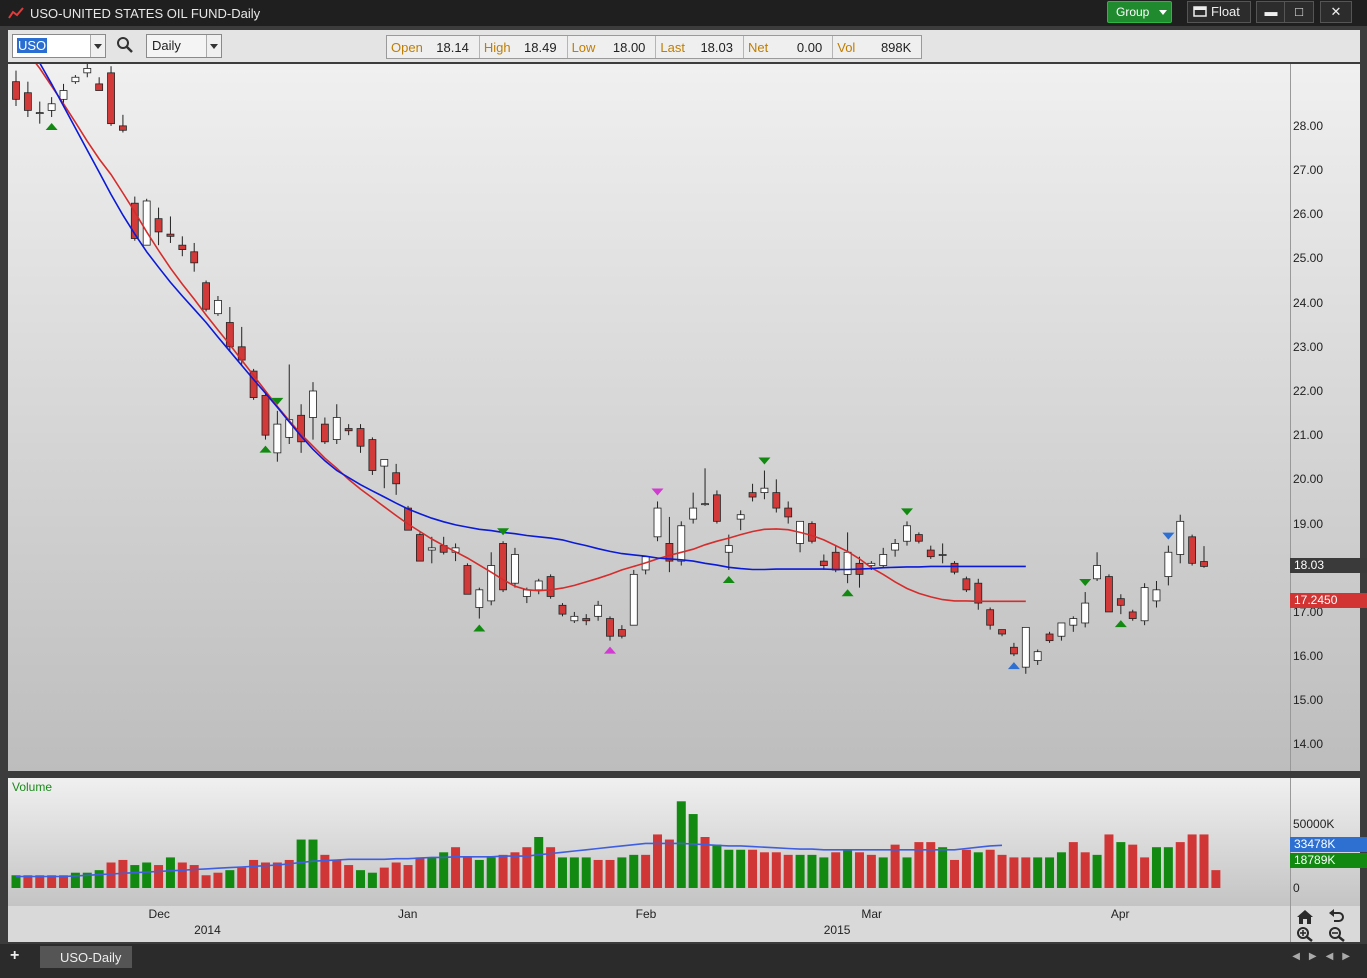 The width and height of the screenshot is (1367, 978). What do you see at coordinates (649, 842) in the screenshot?
I see `volume-chart-svg` at bounding box center [649, 842].